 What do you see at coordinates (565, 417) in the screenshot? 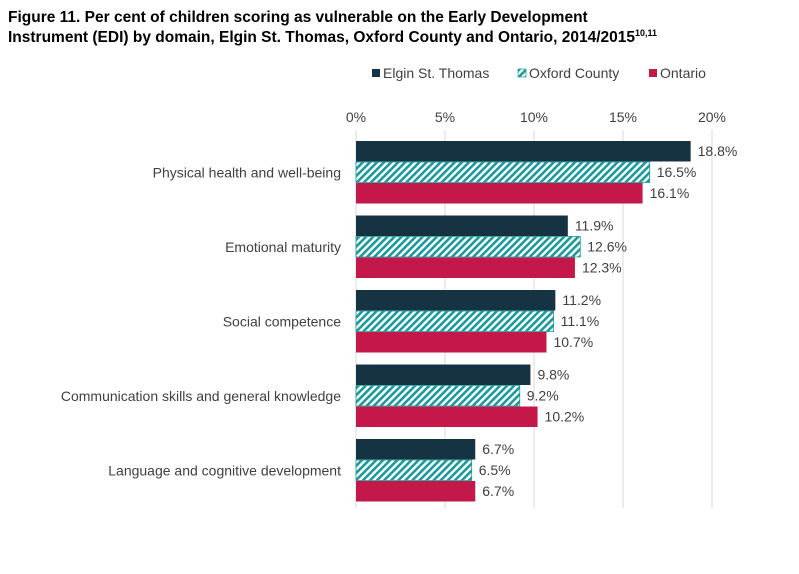
I see `value-label-3-2: 10.2%` at bounding box center [565, 417].